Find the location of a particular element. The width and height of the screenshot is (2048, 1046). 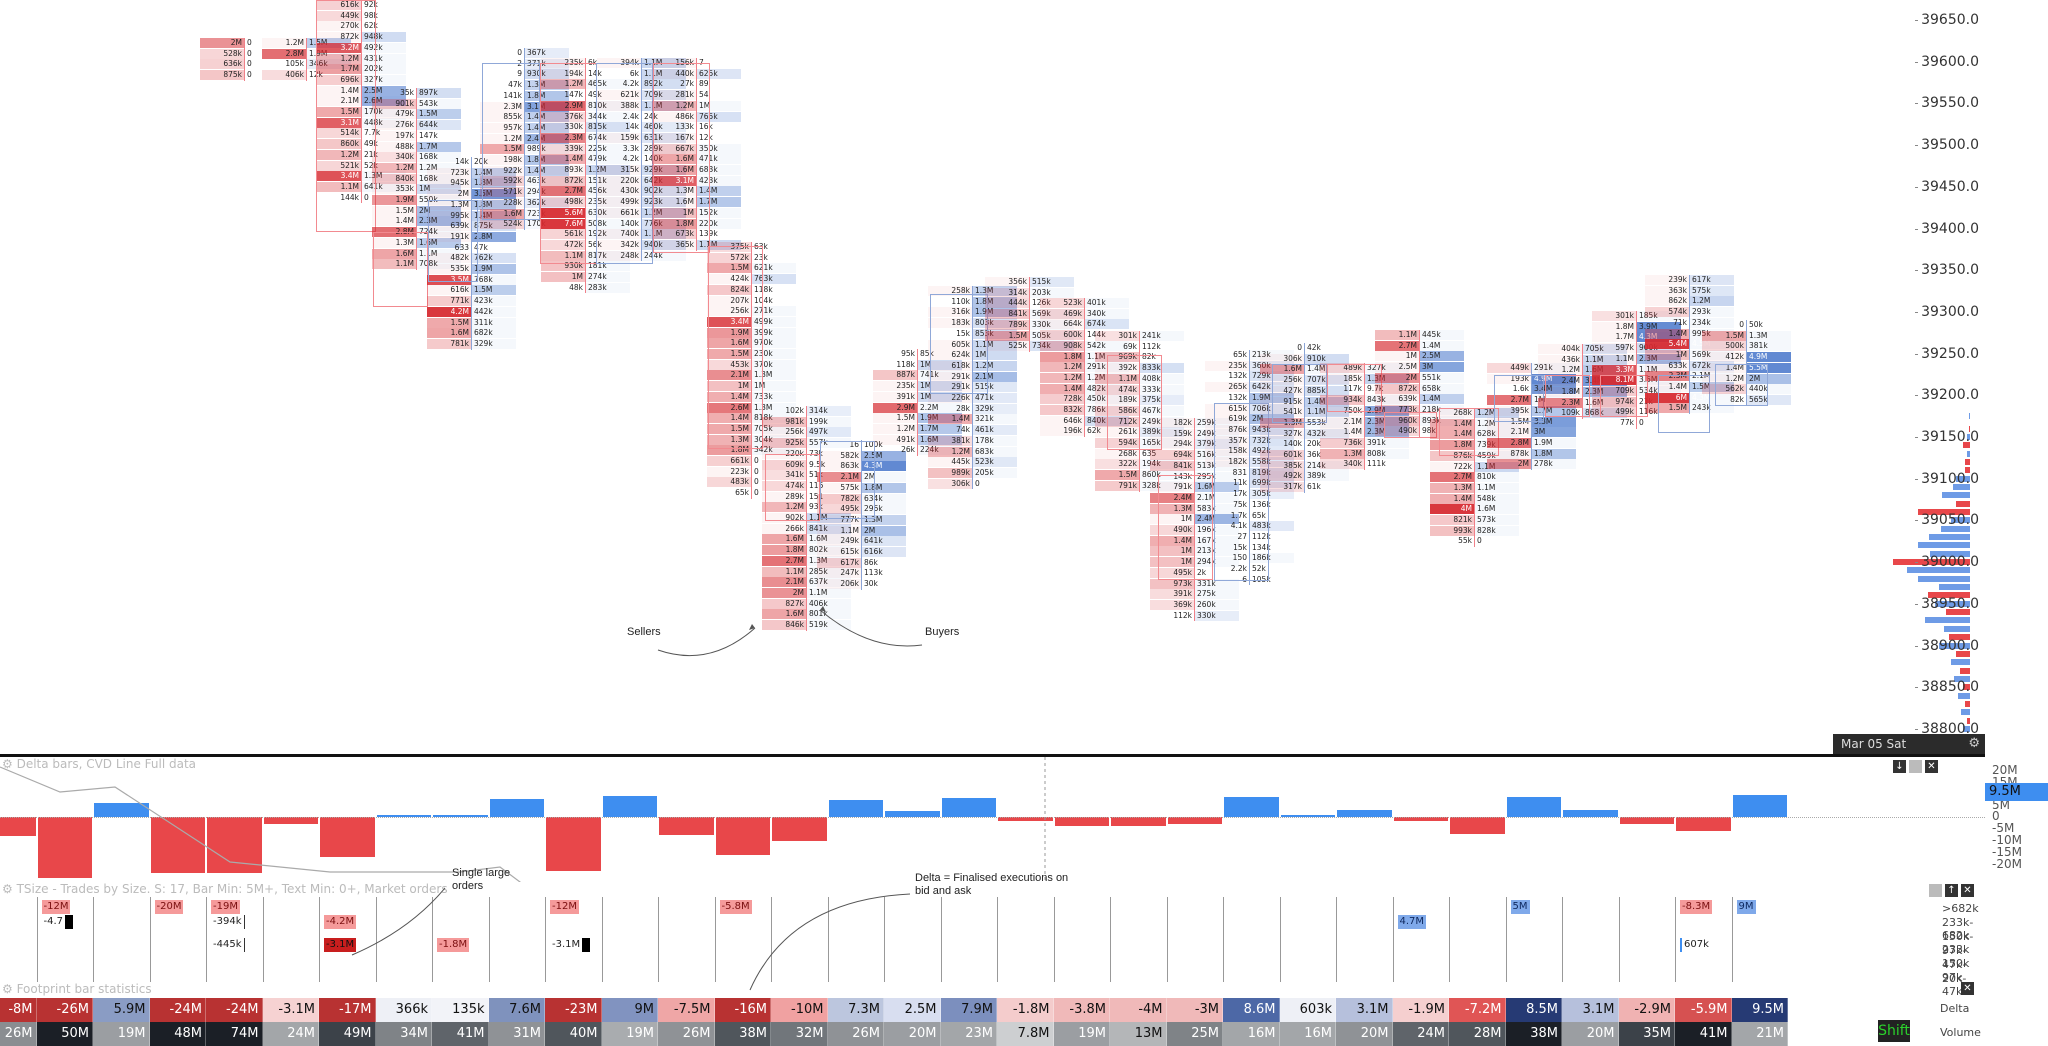

bid-volume: 17k is located at coordinates (1240, 494).